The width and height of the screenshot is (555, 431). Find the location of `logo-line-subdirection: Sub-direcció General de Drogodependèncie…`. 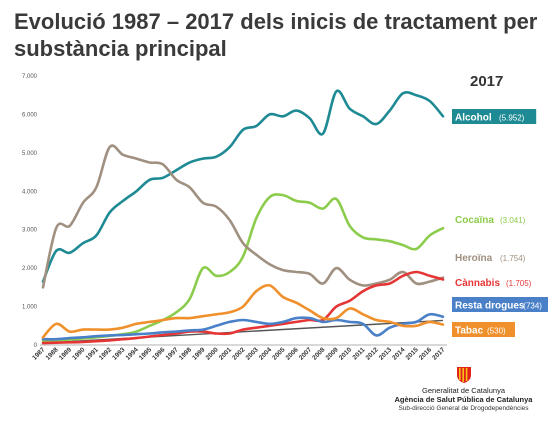

logo-line-subdirection: Sub-direcció General de Drogodependèncie… is located at coordinates (463, 408).